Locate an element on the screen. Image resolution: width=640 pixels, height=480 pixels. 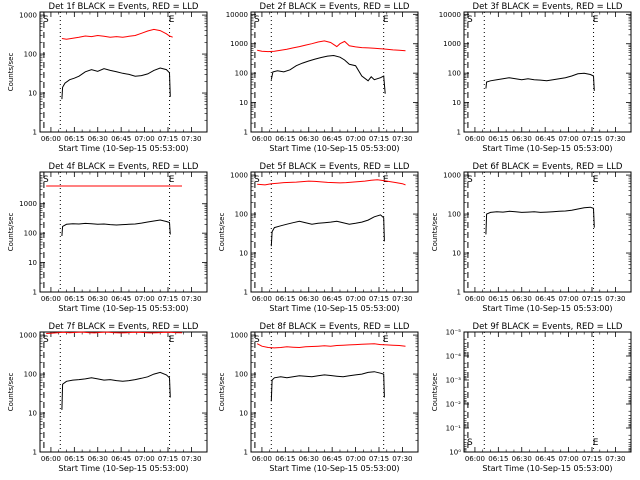
chart-title: Det 6f BLACK = Events, RED = LLD is located at coordinates (548, 167).